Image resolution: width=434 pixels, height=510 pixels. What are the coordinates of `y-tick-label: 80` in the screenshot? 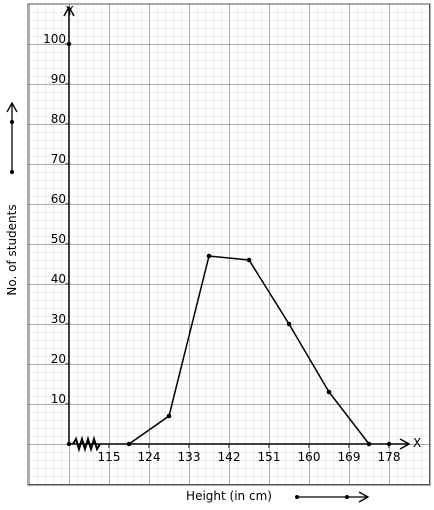 It's located at (58, 119).